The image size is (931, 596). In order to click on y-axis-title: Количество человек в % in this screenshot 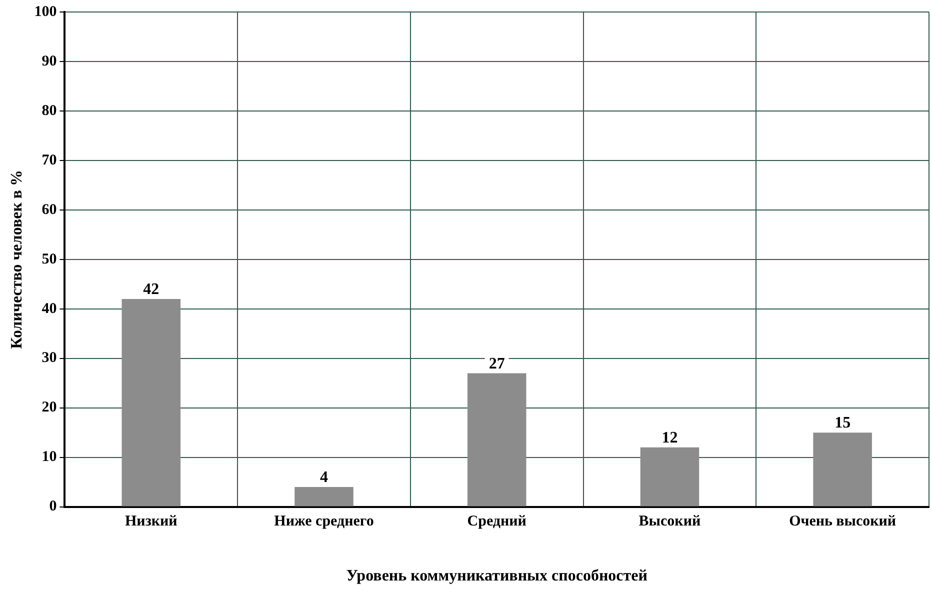, I will do `click(17, 259)`.